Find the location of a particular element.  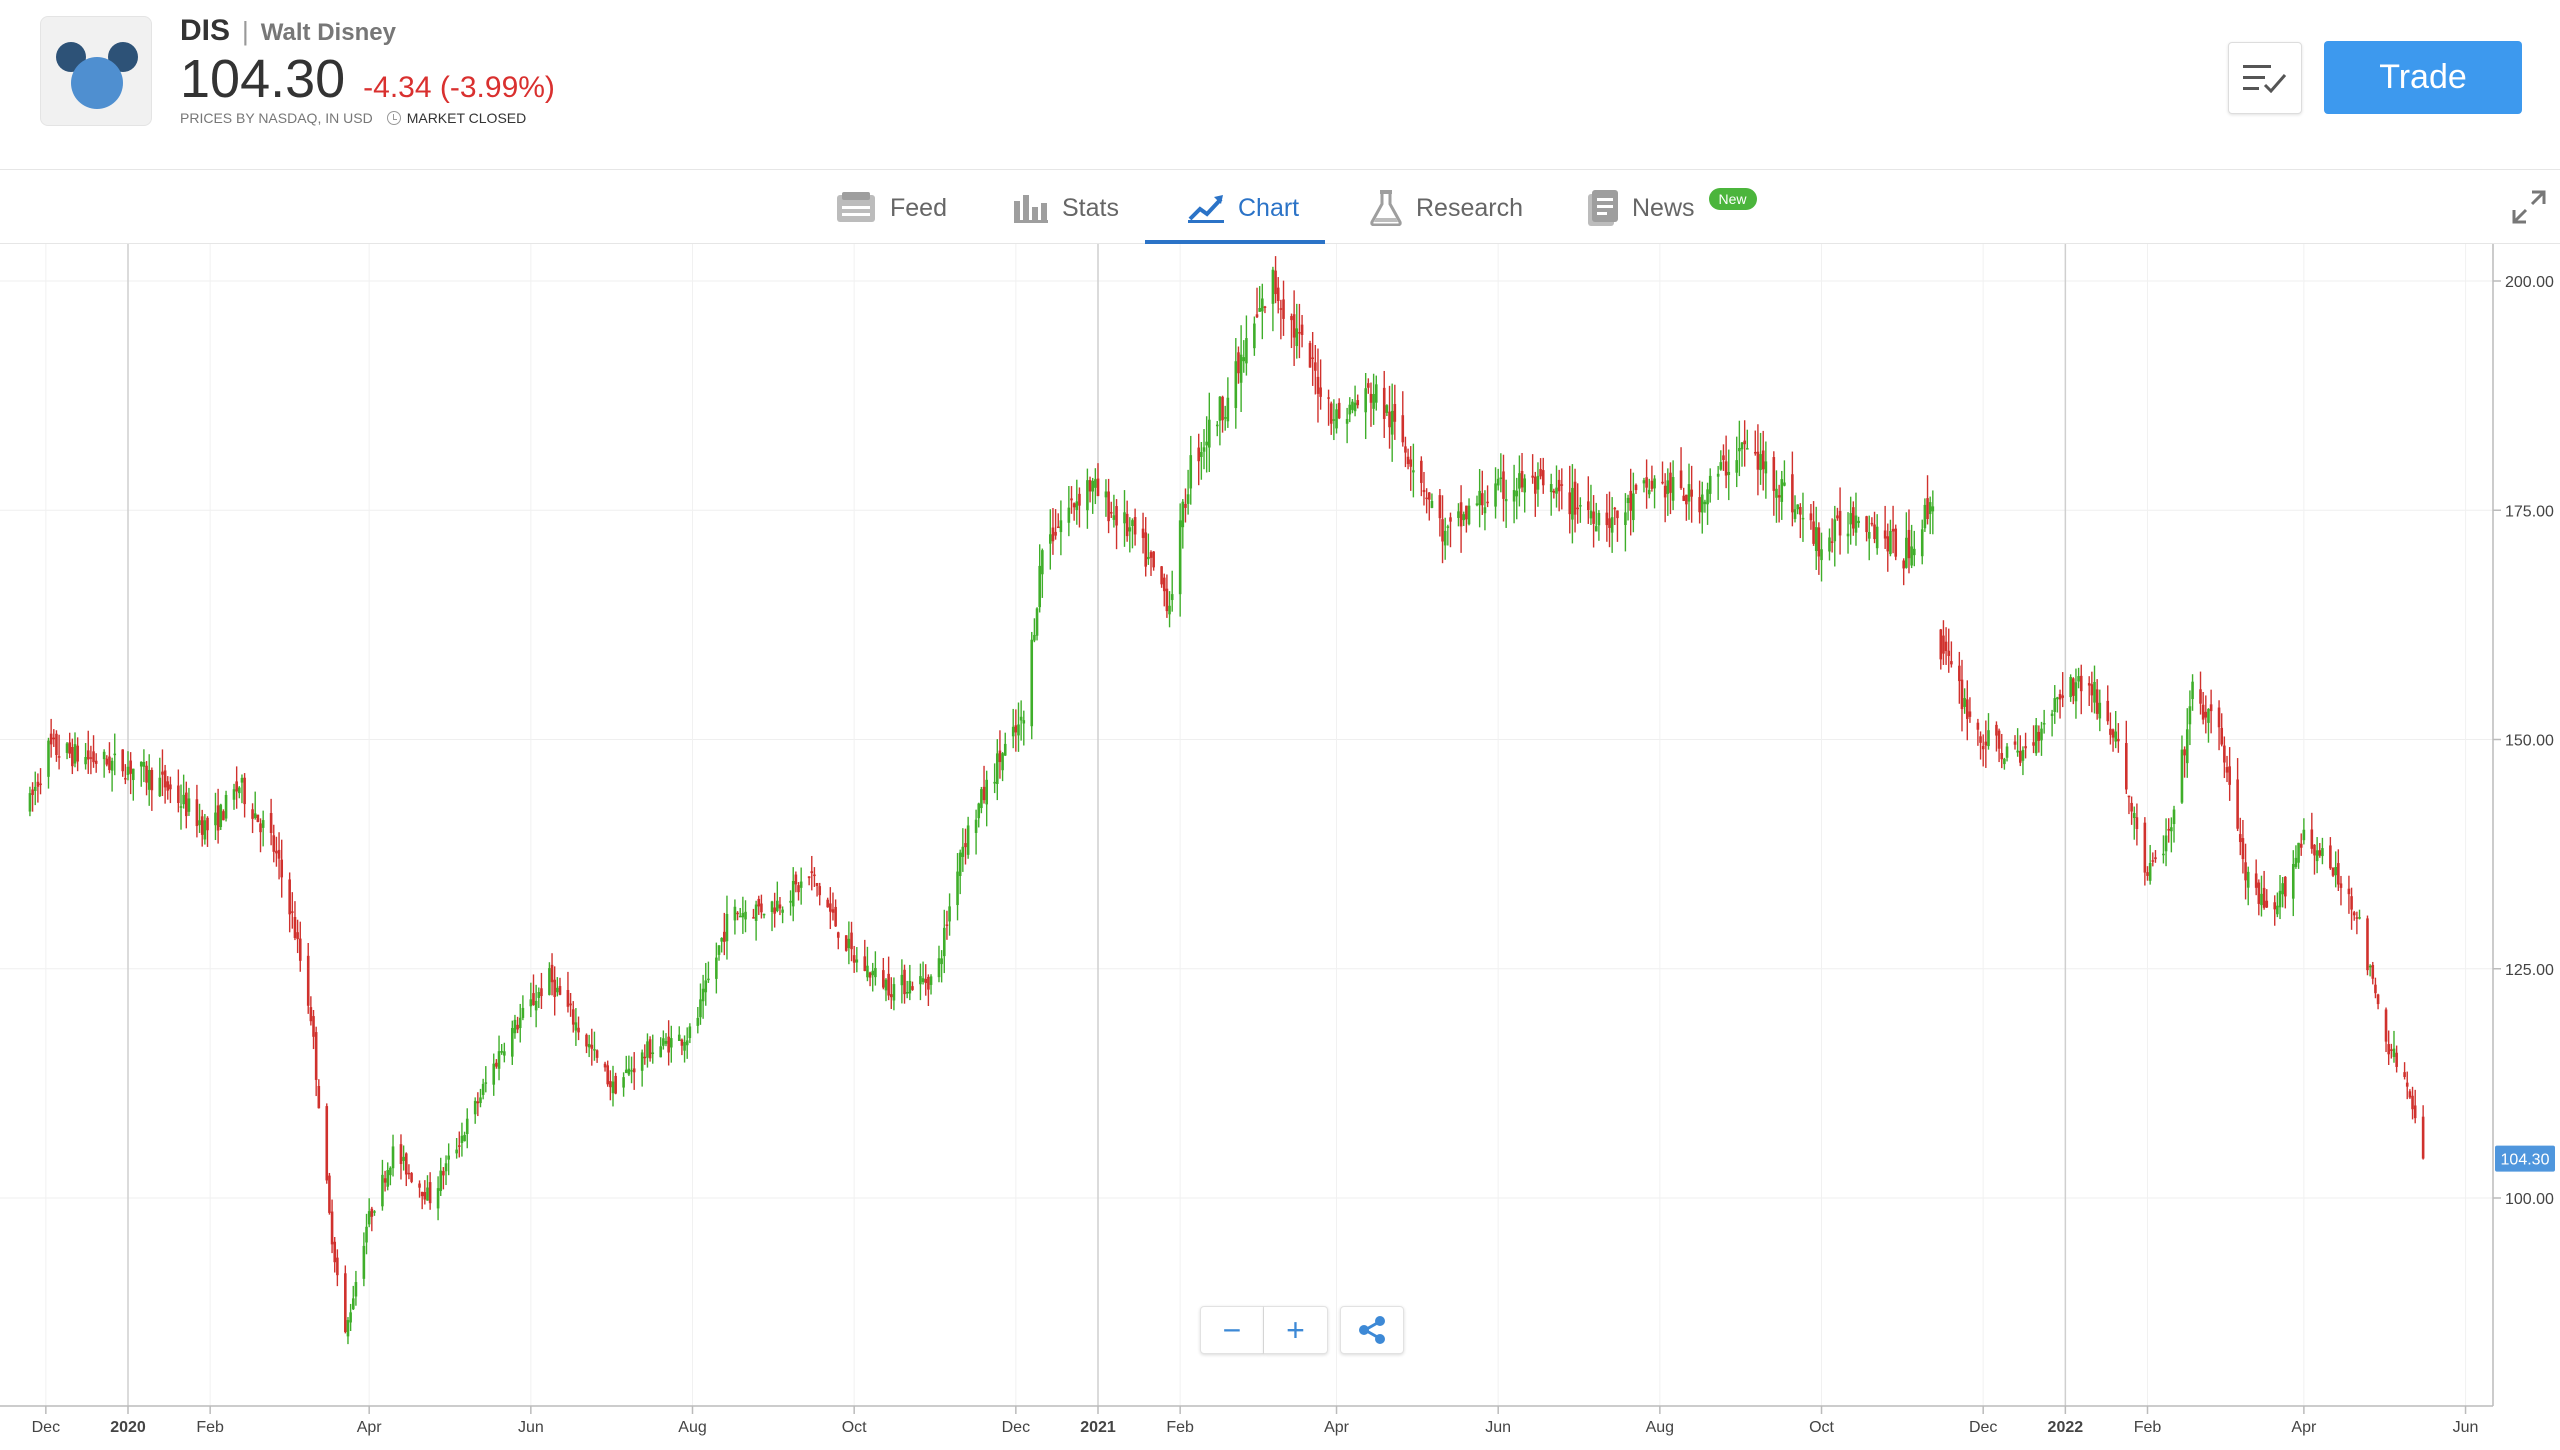

expand-icon is located at coordinates (2529, 207).